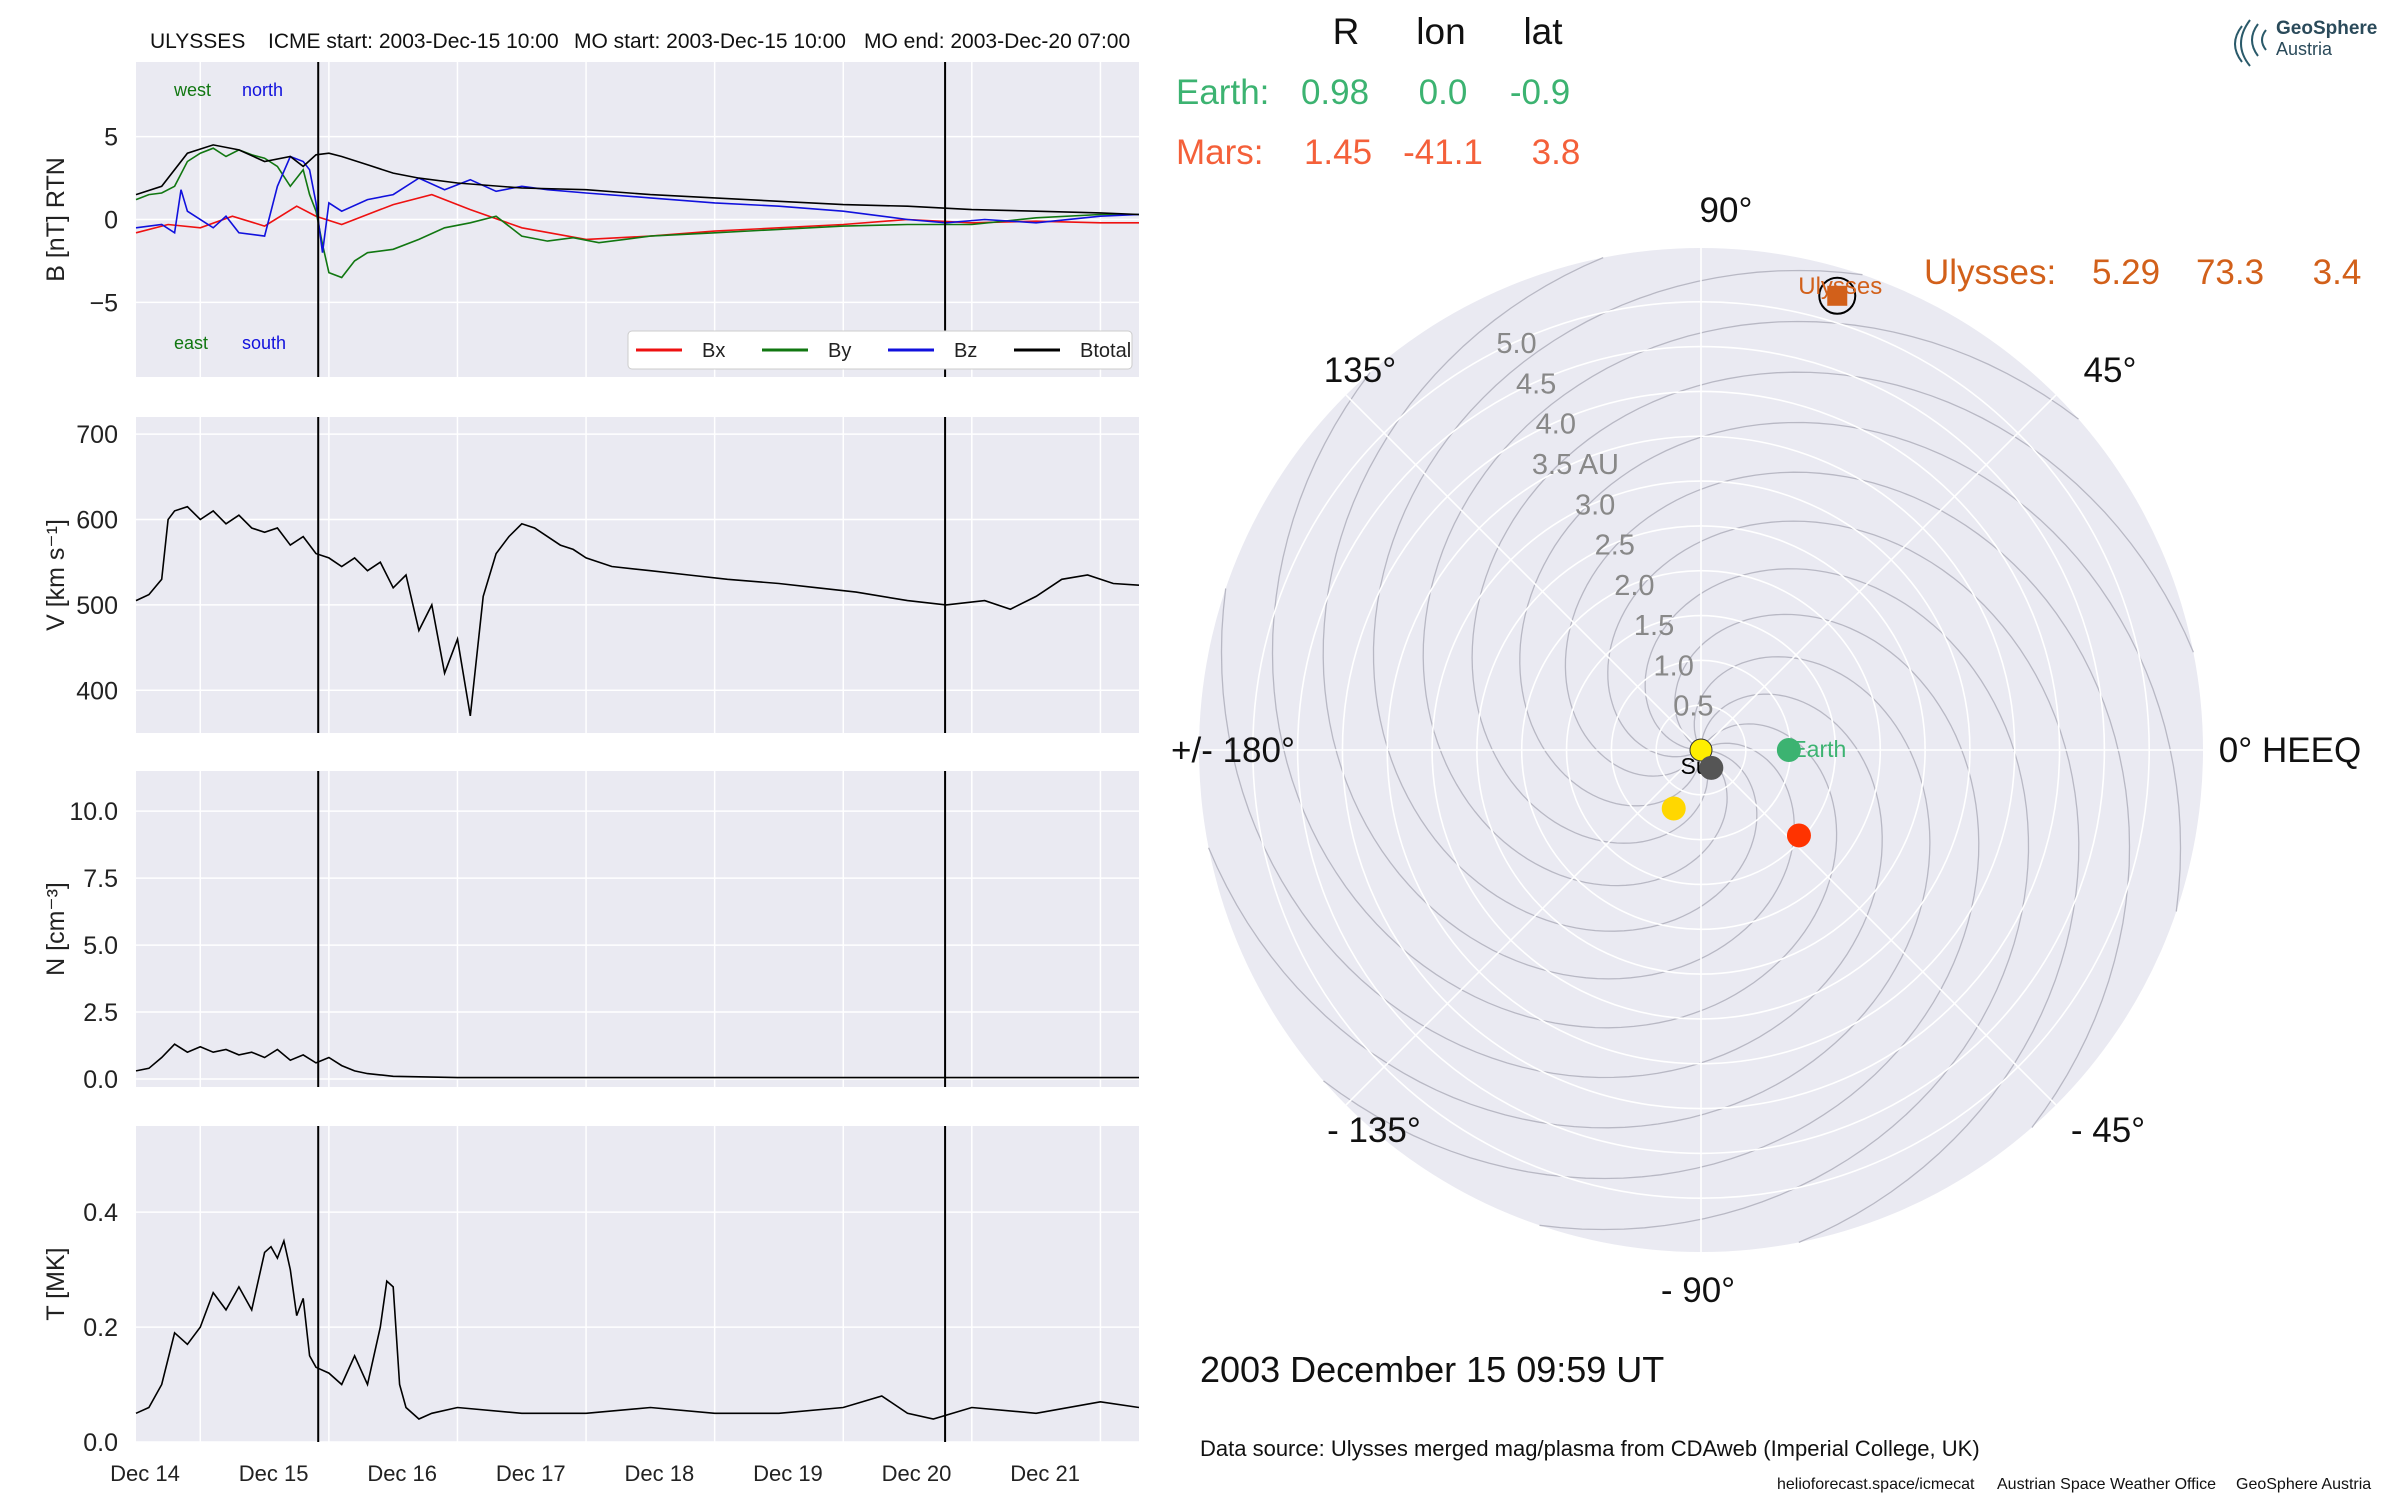 The width and height of the screenshot is (2400, 1500). I want to click on x-tick-label: Dec 15, so click(274, 1473).